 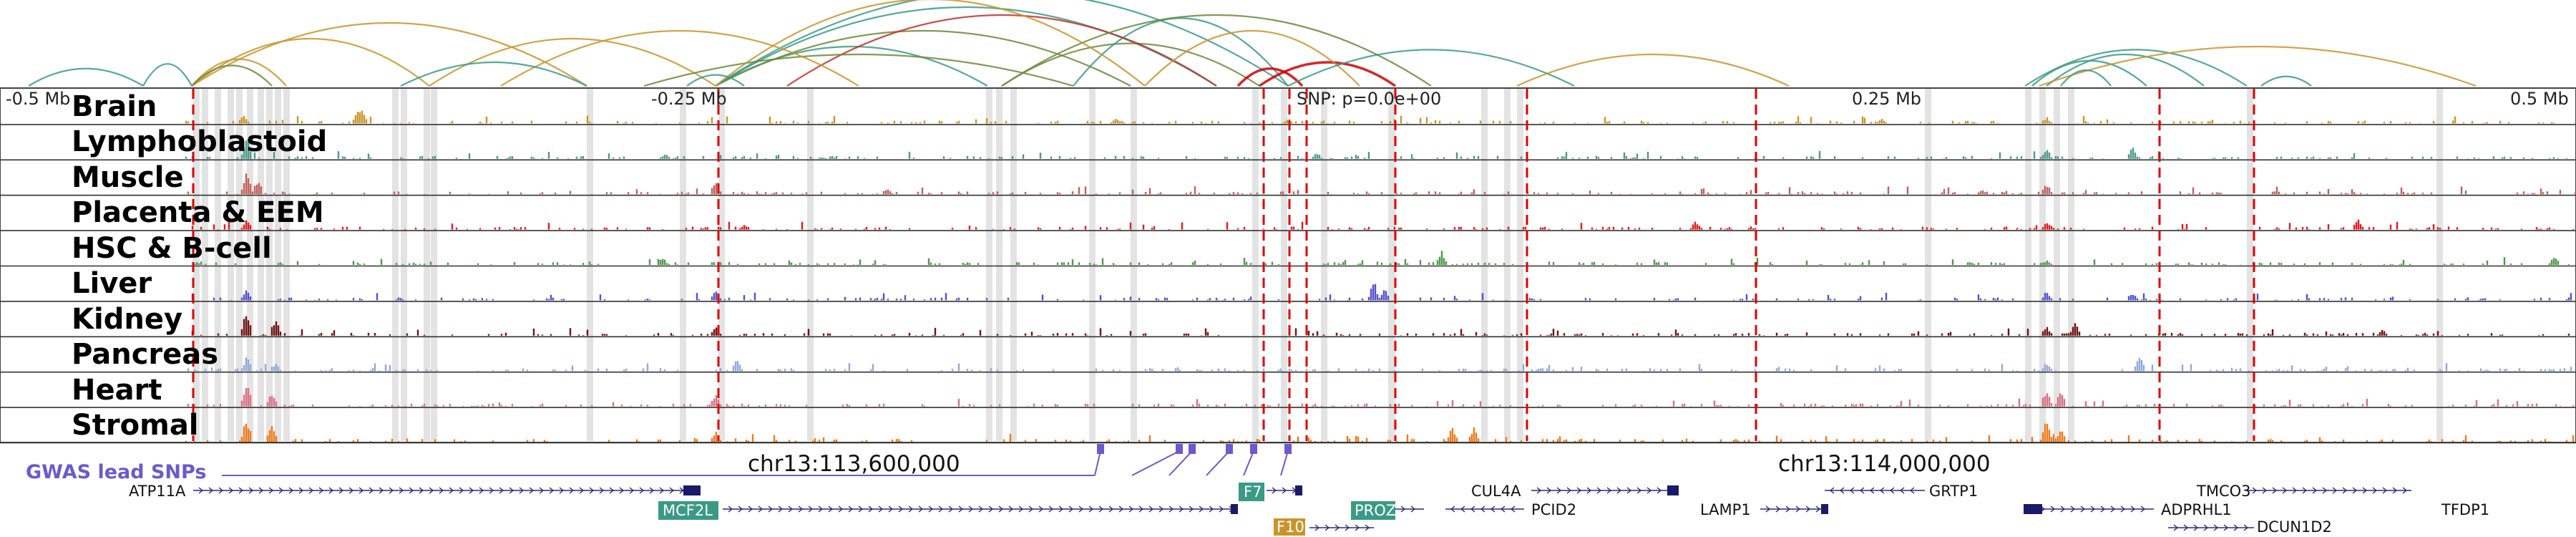 I want to click on coordinate-label-right: chr13:114,000,000, so click(x=1884, y=464).